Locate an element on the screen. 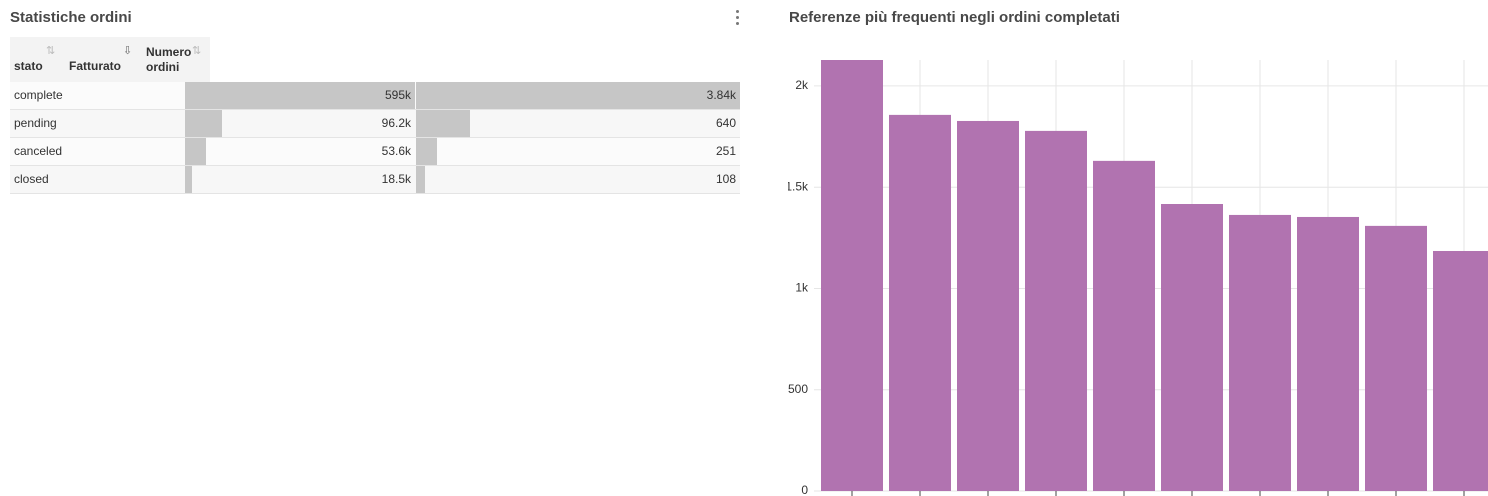  bar-cell: 595k is located at coordinates (300, 95).